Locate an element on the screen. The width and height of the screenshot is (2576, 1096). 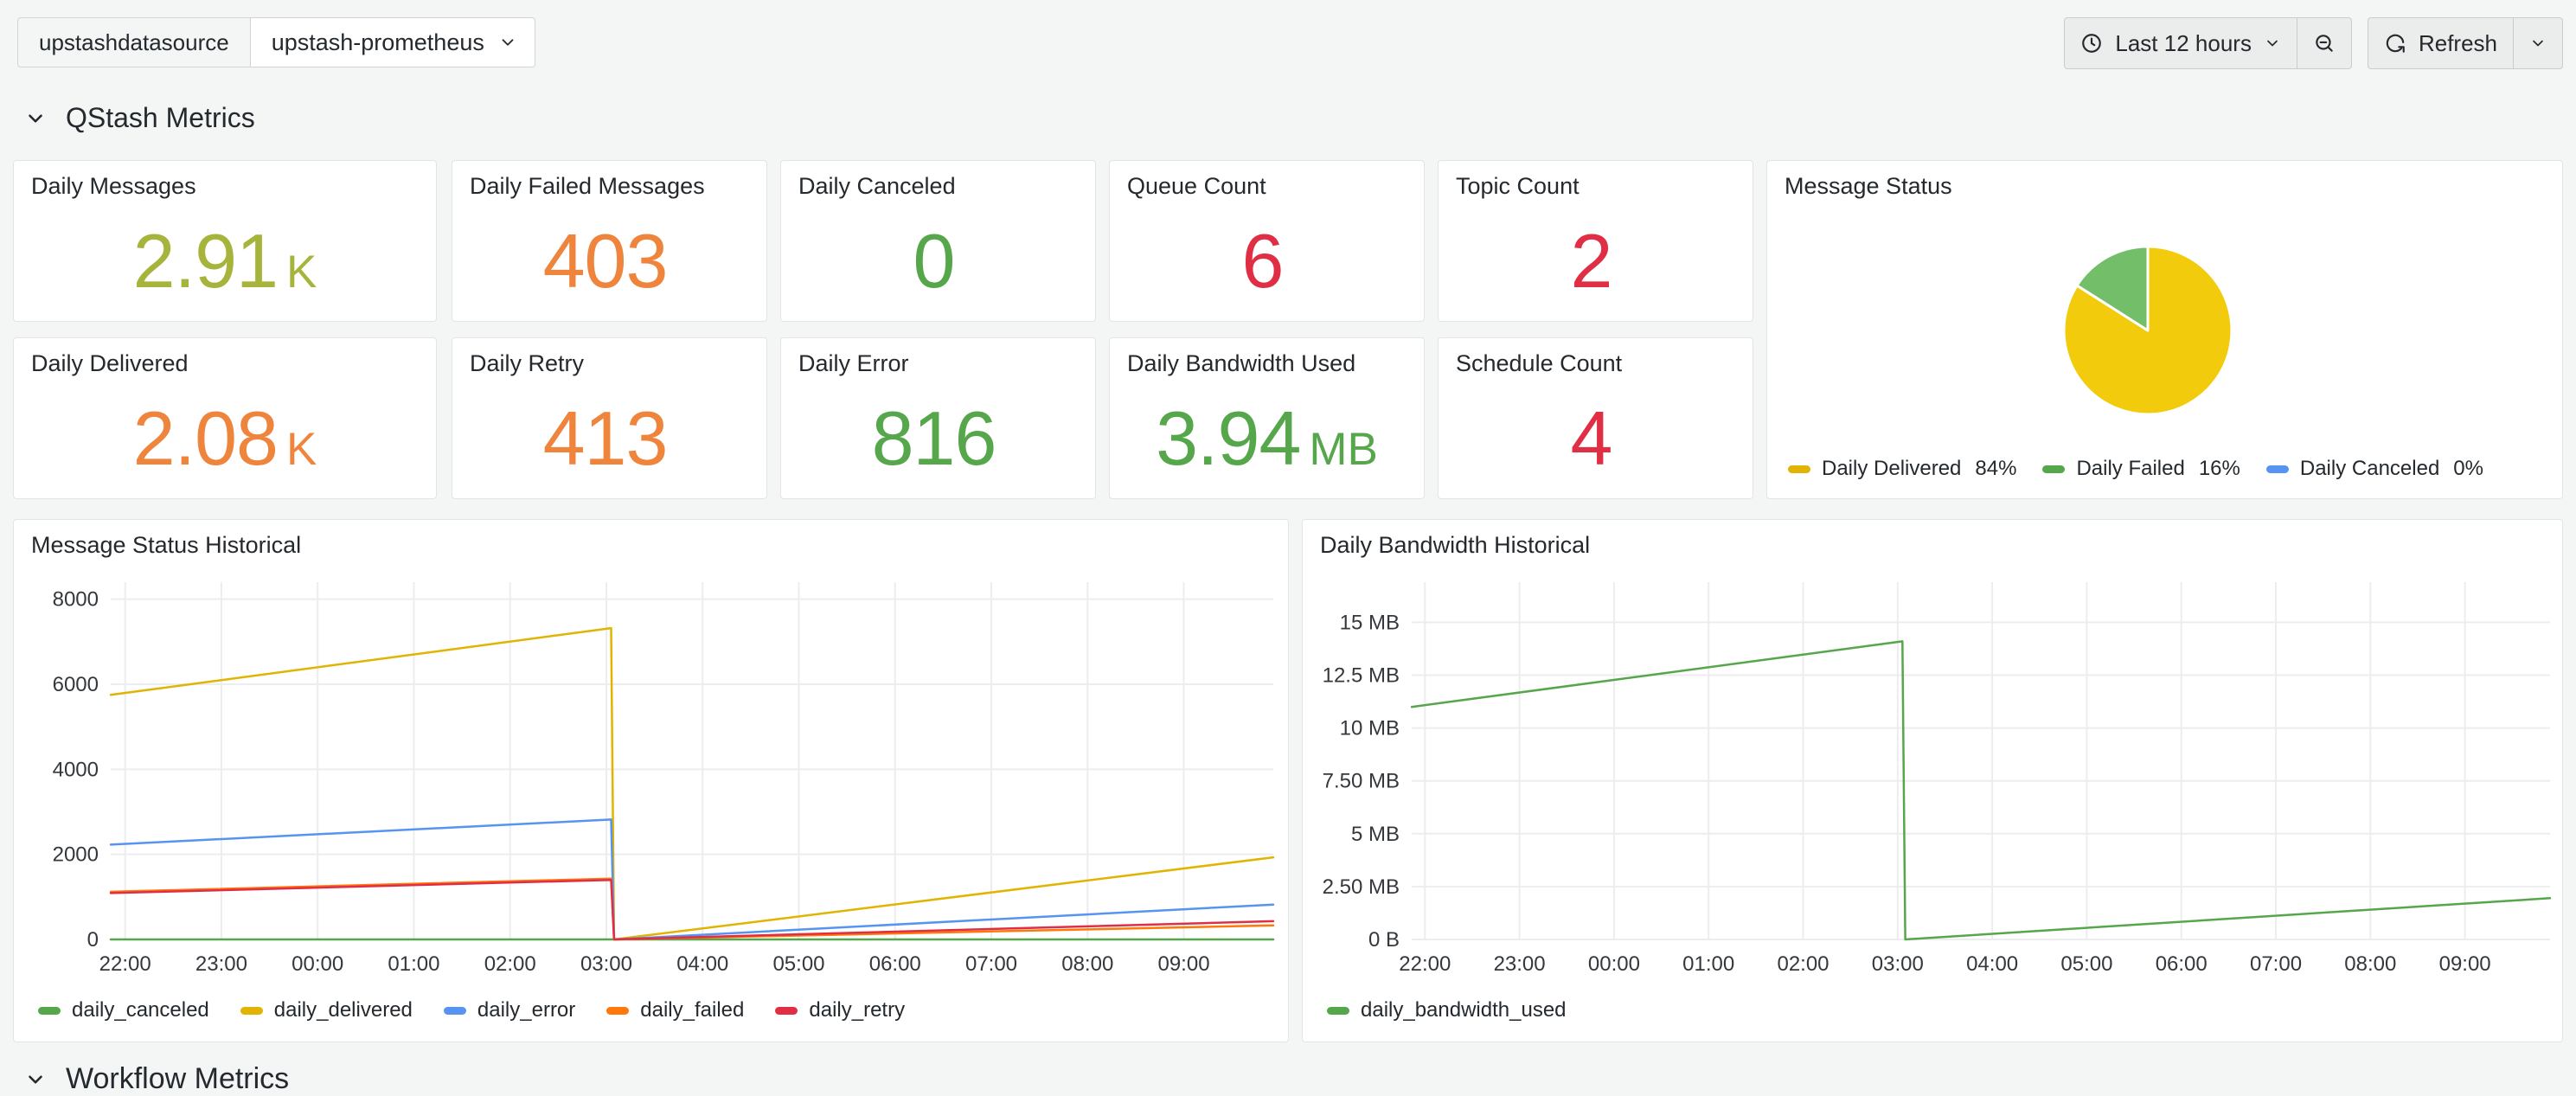
legend-label: daily_failed is located at coordinates (692, 1010).